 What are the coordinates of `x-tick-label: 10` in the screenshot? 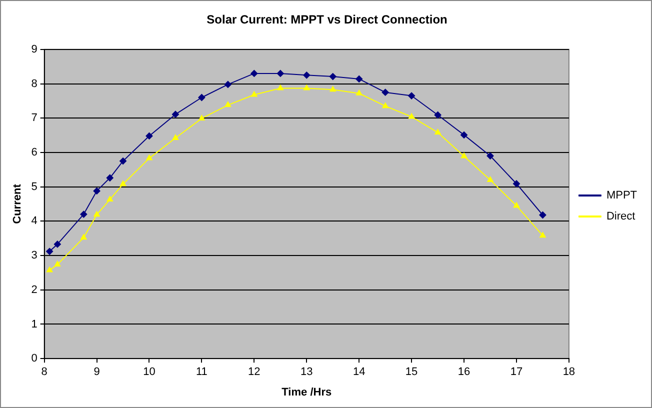 It's located at (149, 372).